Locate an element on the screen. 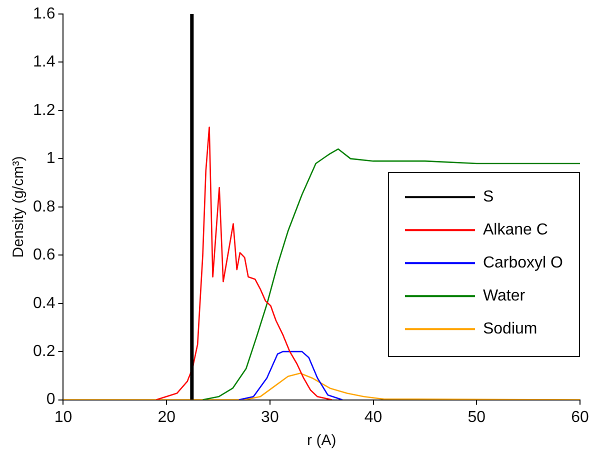 This screenshot has height=456, width=592. x-tick-label: 20 is located at coordinates (167, 417).